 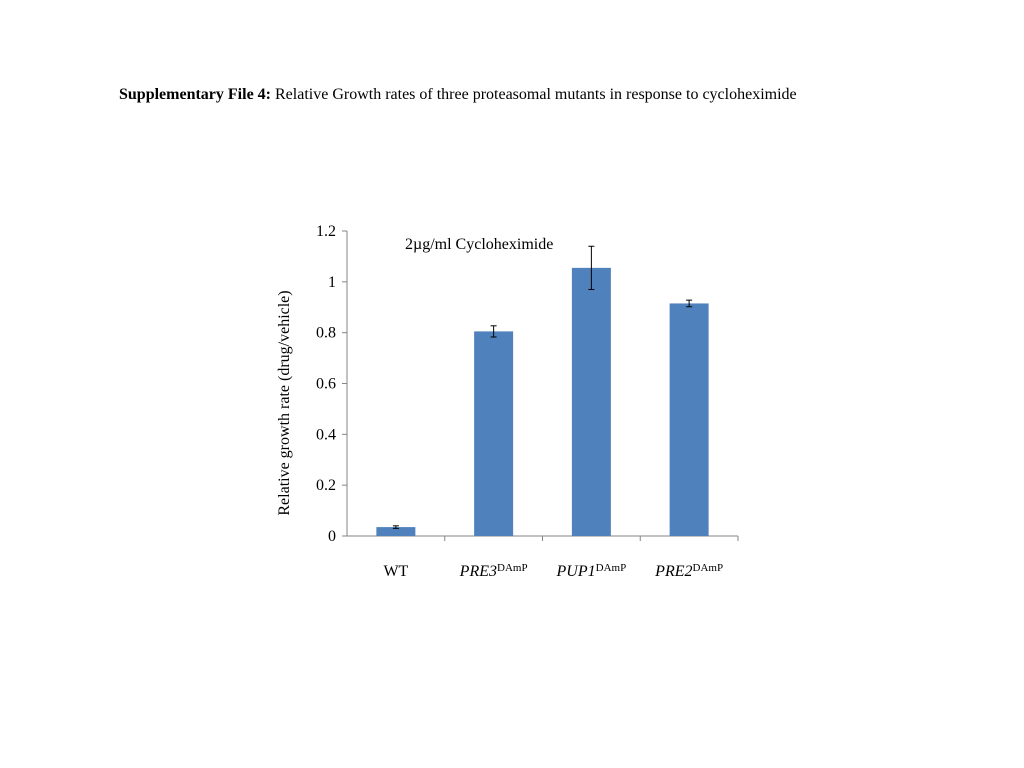 I want to click on y-axis-label: Relative growth rate (drug/vehicle), so click(x=284, y=402).